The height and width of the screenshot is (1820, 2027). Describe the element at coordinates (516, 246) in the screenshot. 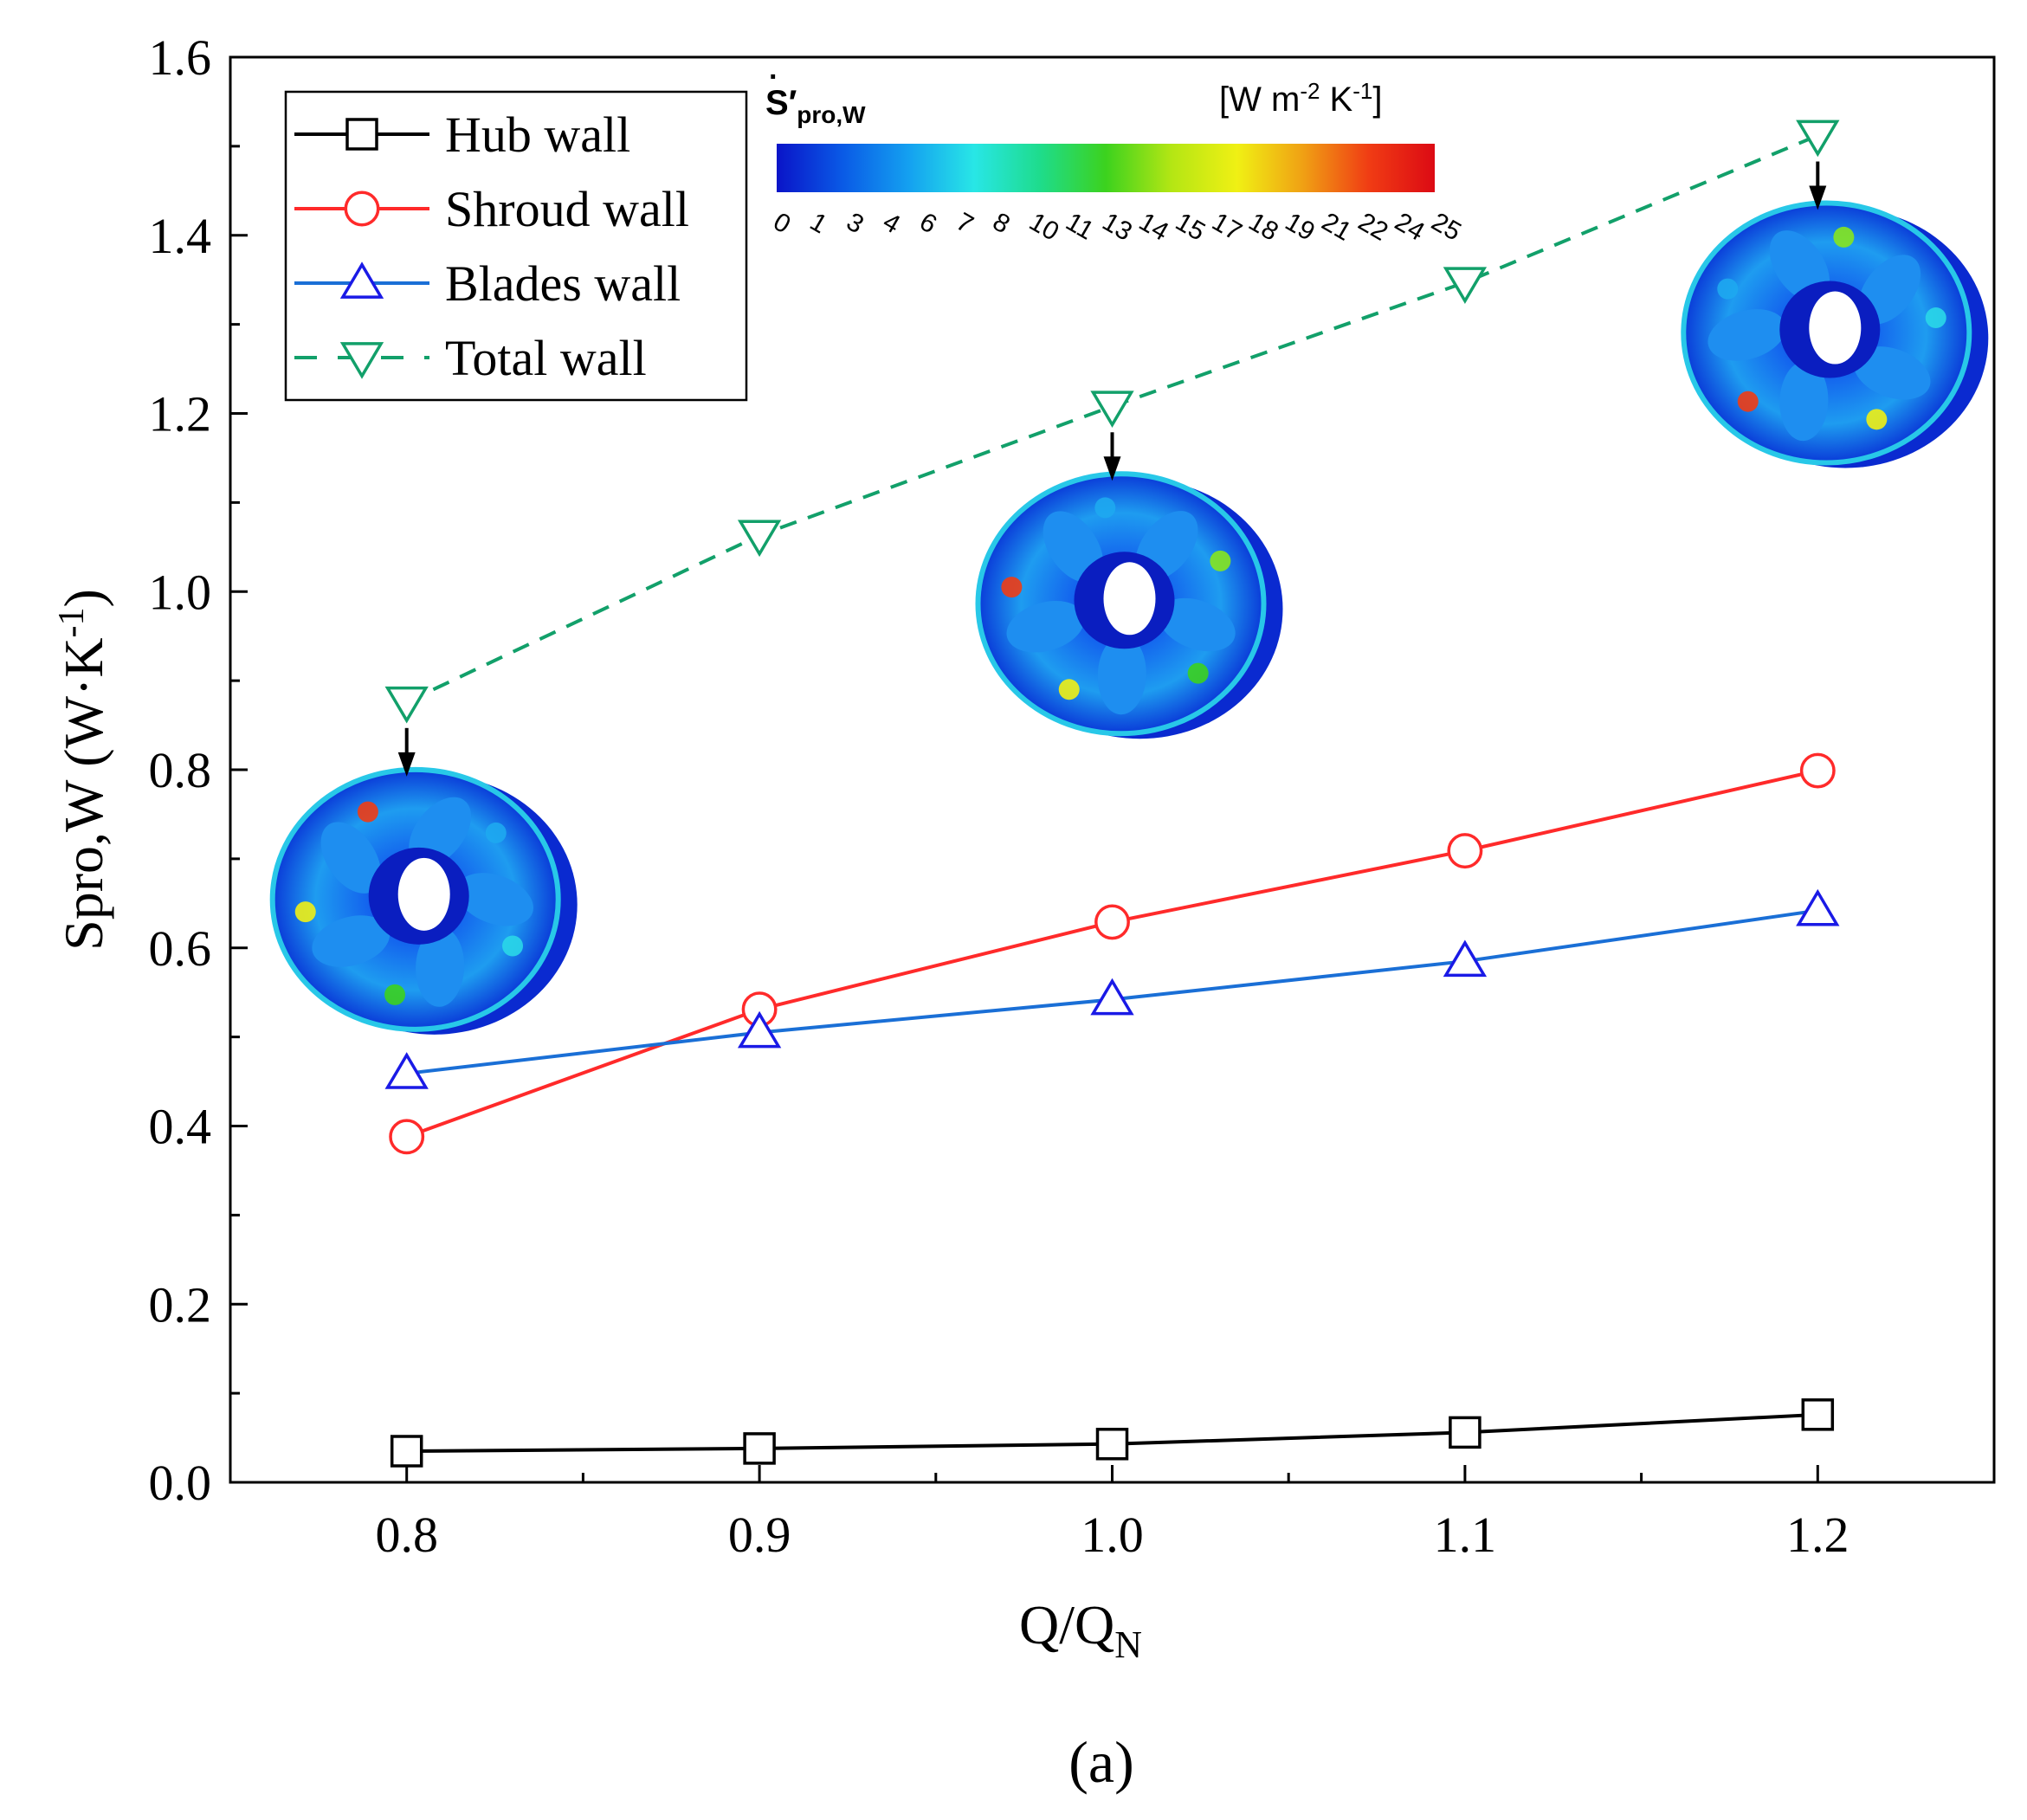

I see `legend: Hub wall Shroud wall Blades wall Total wall` at that location.